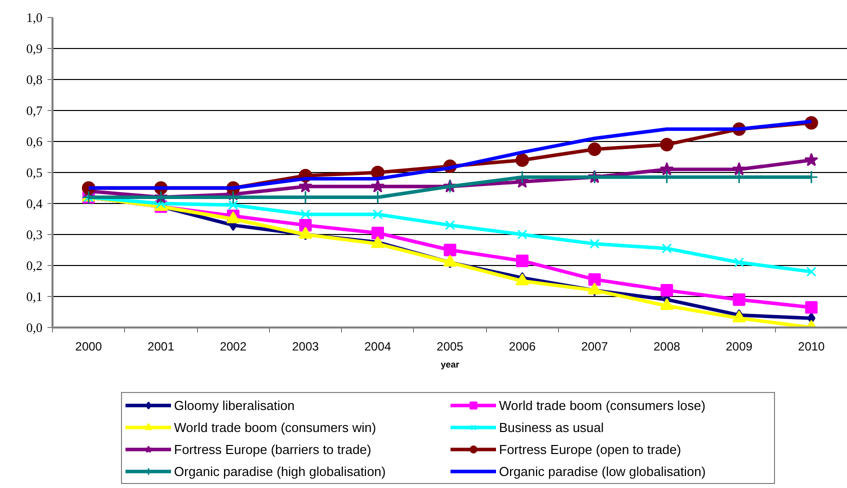  What do you see at coordinates (34, 141) in the screenshot?
I see `y-tick-label: 0,6` at bounding box center [34, 141].